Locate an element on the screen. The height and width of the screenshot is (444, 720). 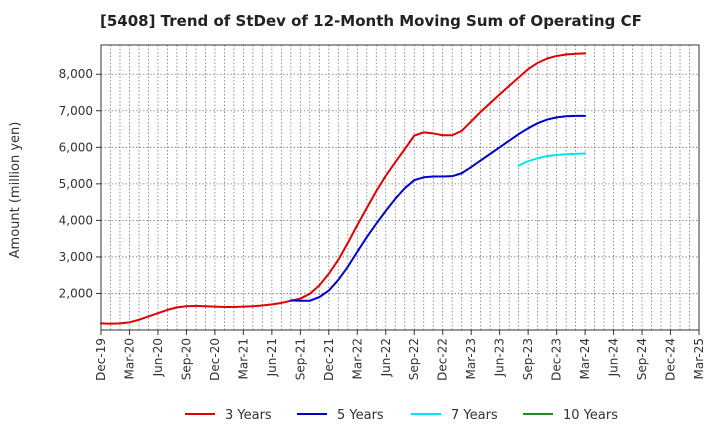
x-tick-label: Dec-23 is located at coordinates (557, 359).